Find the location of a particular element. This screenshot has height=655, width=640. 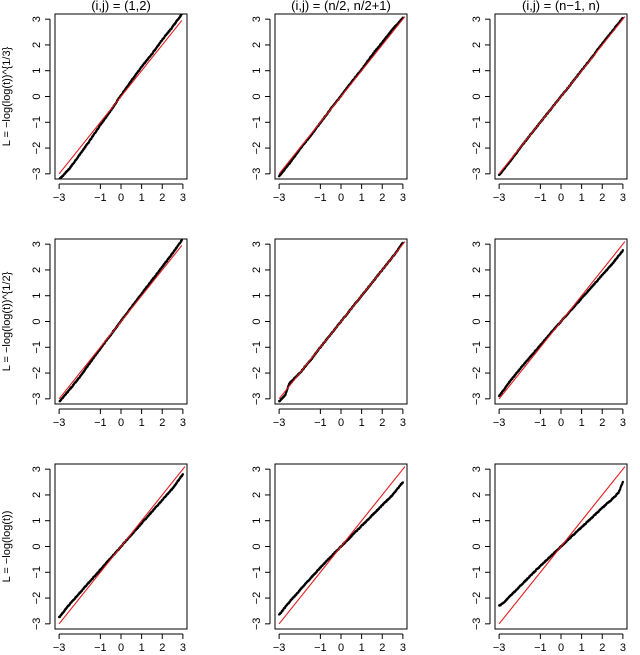

panel-row1-col3: −3 −1 0 1 2 3 −3 −2 −1 0 1 2 3 (i,j) = (n−1, n) is located at coordinates (549, 102).